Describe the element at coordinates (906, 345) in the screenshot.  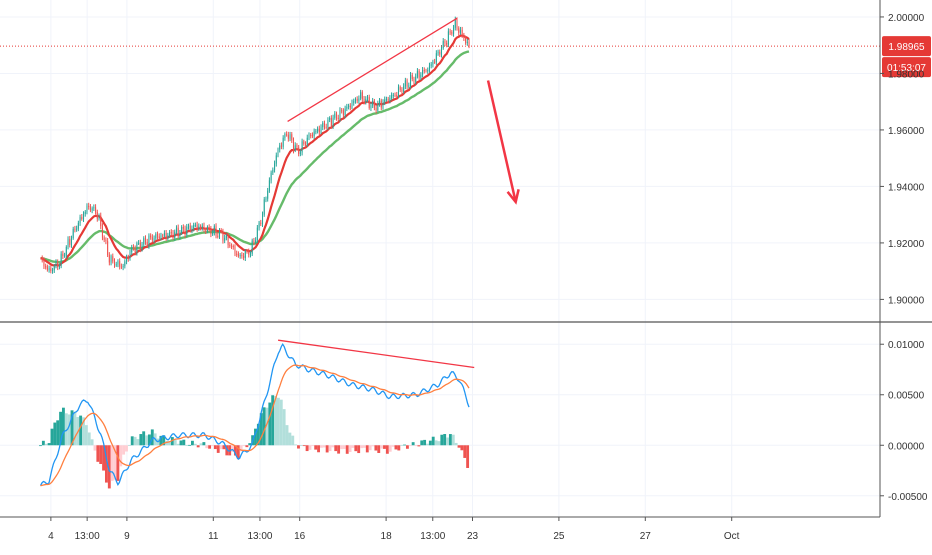
I see `macd-tick-label: 0.01000` at that location.